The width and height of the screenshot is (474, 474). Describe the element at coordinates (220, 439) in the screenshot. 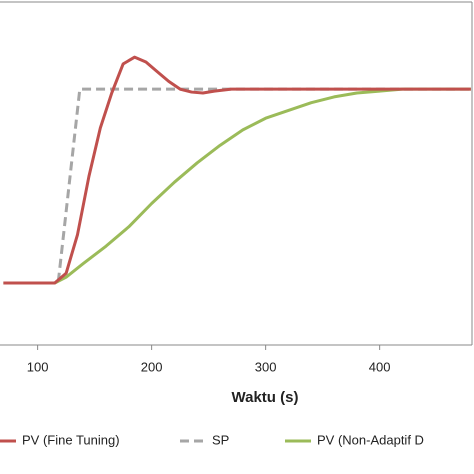

I see `legend-label: SP` at that location.